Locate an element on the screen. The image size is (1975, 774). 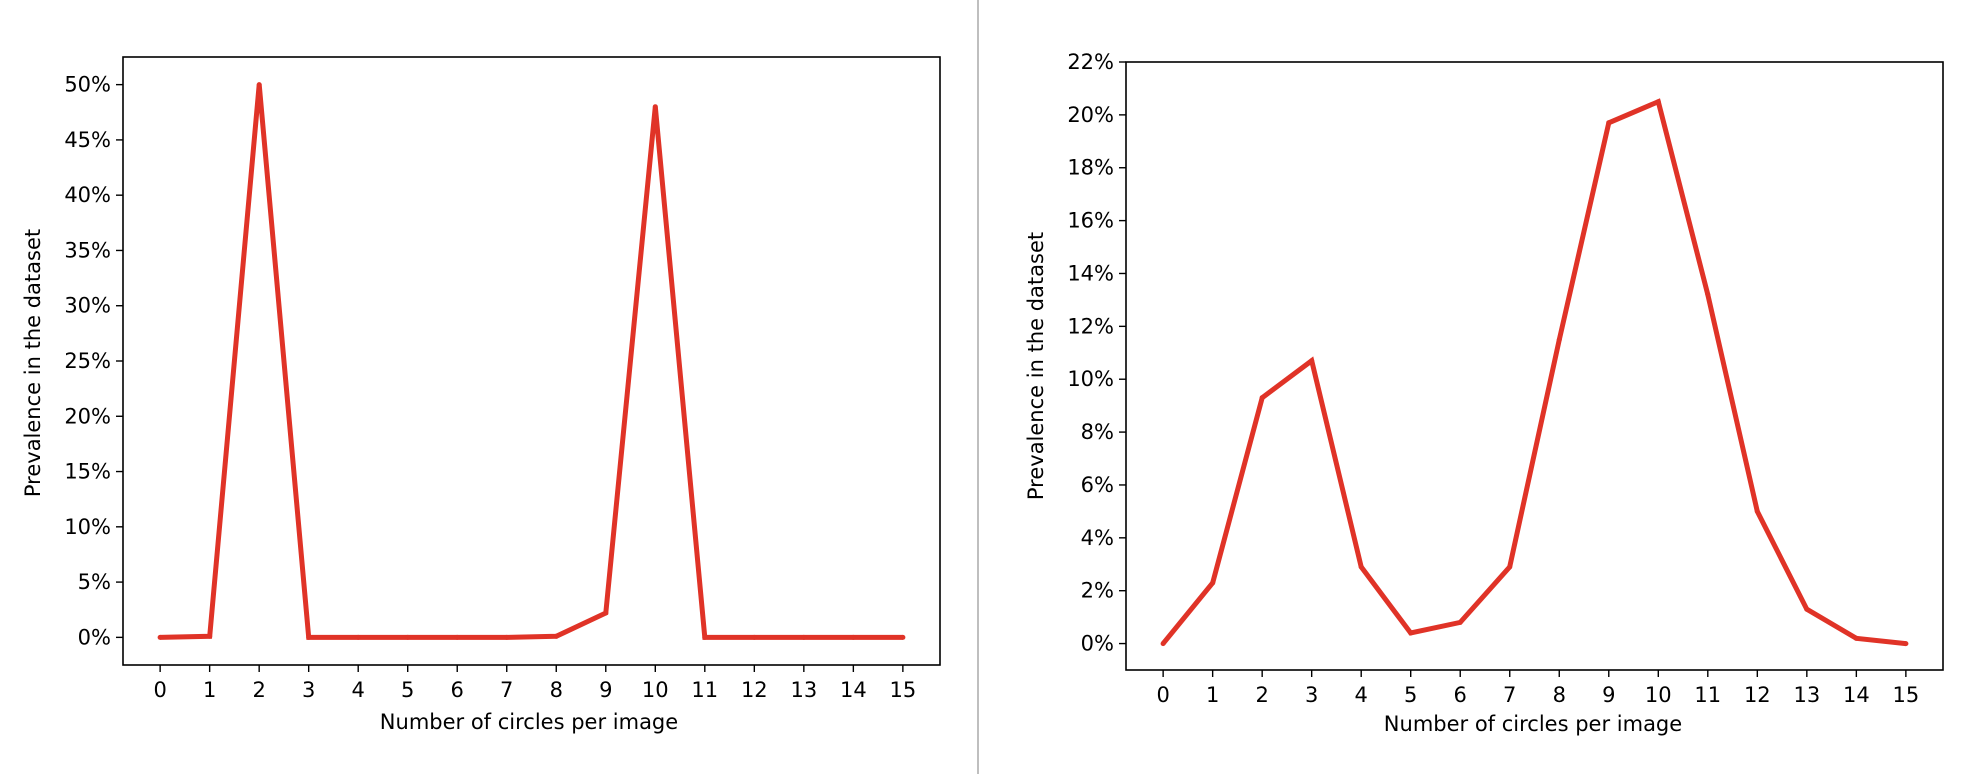
y-tick-label: 35% is located at coordinates (87, 250).